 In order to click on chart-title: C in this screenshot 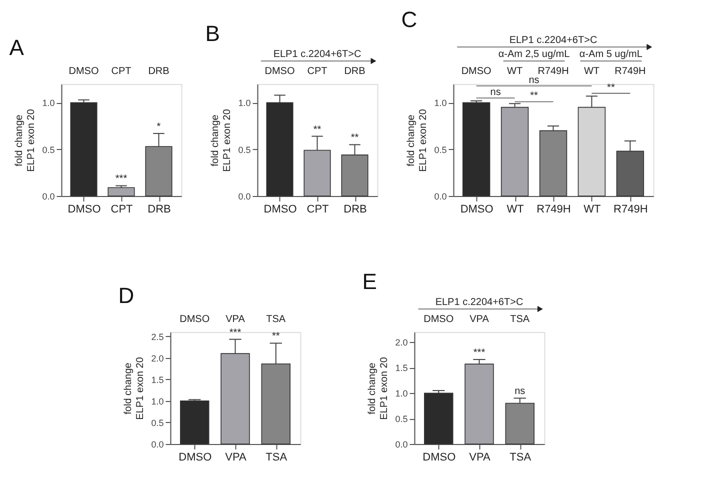, I will do `click(409, 19)`.